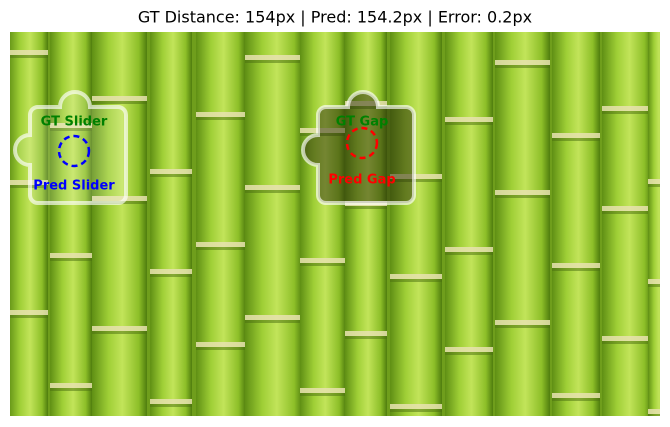 This screenshot has height=427, width=670. What do you see at coordinates (362, 122) in the screenshot?
I see `label: GT Gap` at bounding box center [362, 122].